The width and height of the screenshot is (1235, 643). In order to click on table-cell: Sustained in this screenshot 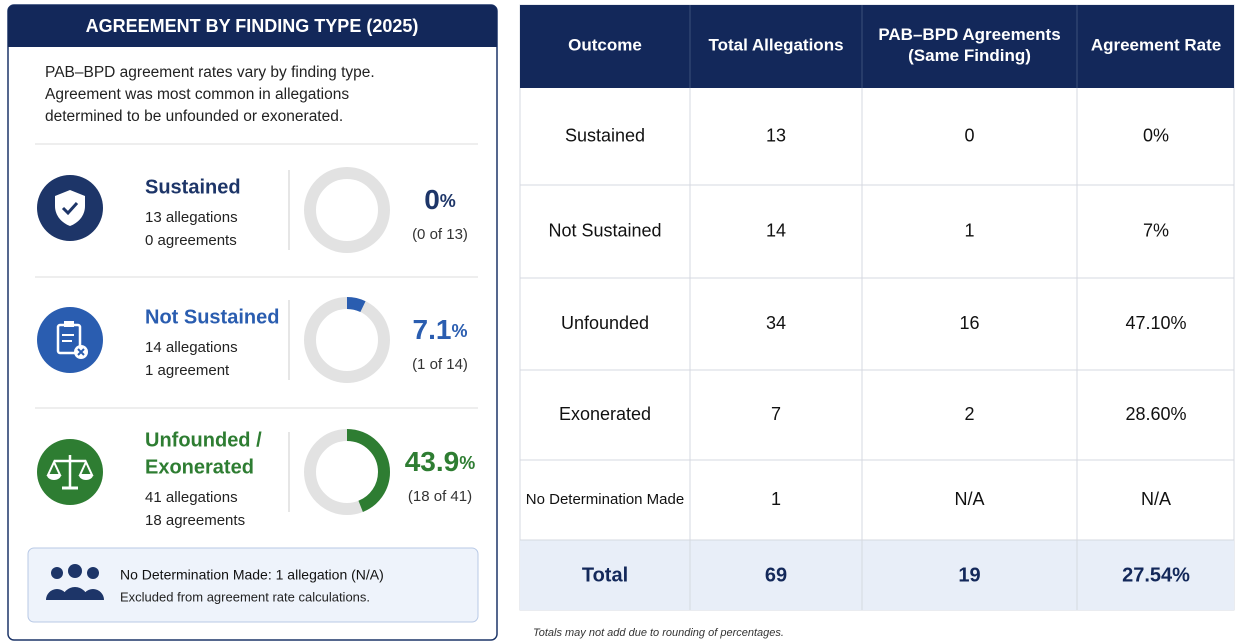, I will do `click(605, 135)`.